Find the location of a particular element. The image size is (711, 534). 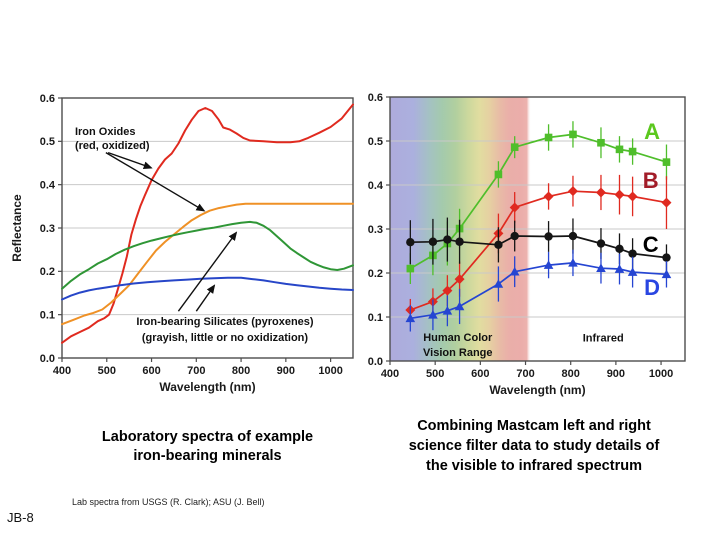

annotation-text: Iron Oxides is located at coordinates (105, 132).